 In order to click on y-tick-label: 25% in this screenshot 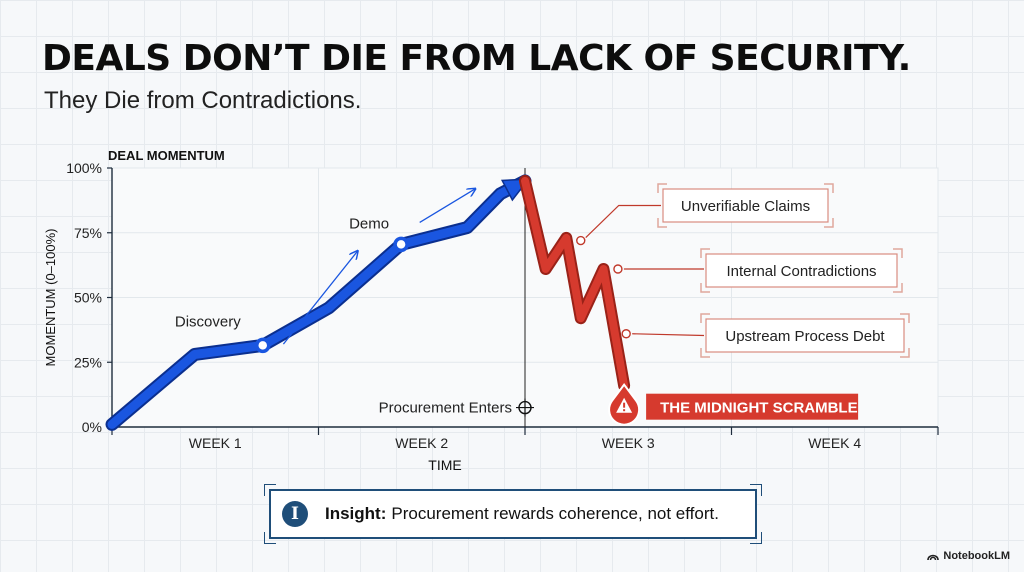, I will do `click(88, 362)`.